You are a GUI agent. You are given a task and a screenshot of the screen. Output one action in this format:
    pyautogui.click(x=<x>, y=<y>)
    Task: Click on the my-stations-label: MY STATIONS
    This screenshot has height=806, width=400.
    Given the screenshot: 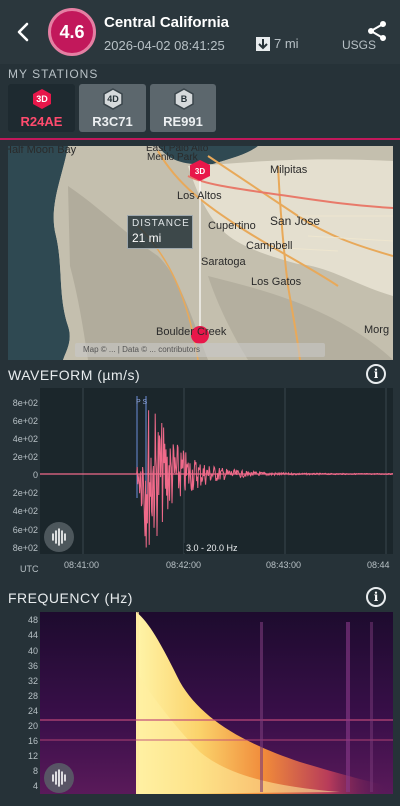 What is the action you would take?
    pyautogui.click(x=53, y=74)
    